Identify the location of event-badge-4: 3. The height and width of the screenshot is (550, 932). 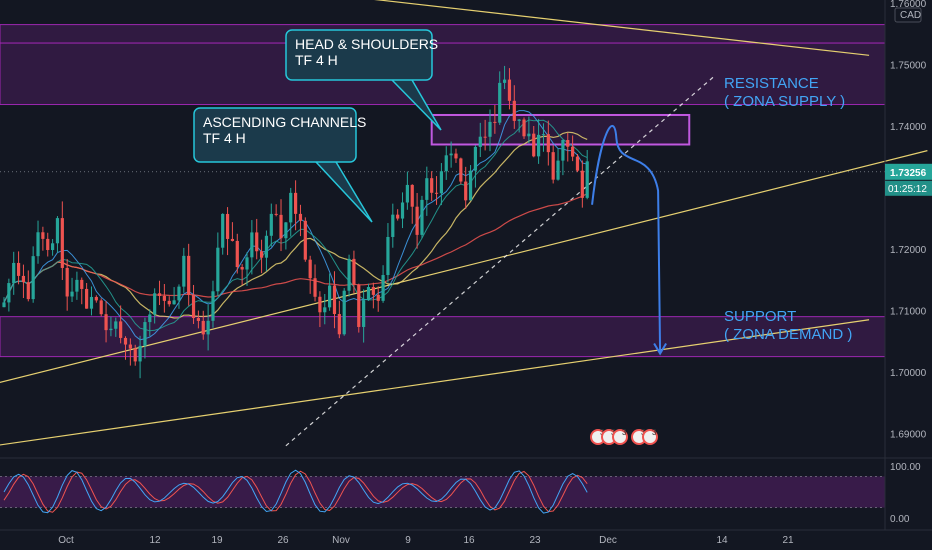
(650, 436).